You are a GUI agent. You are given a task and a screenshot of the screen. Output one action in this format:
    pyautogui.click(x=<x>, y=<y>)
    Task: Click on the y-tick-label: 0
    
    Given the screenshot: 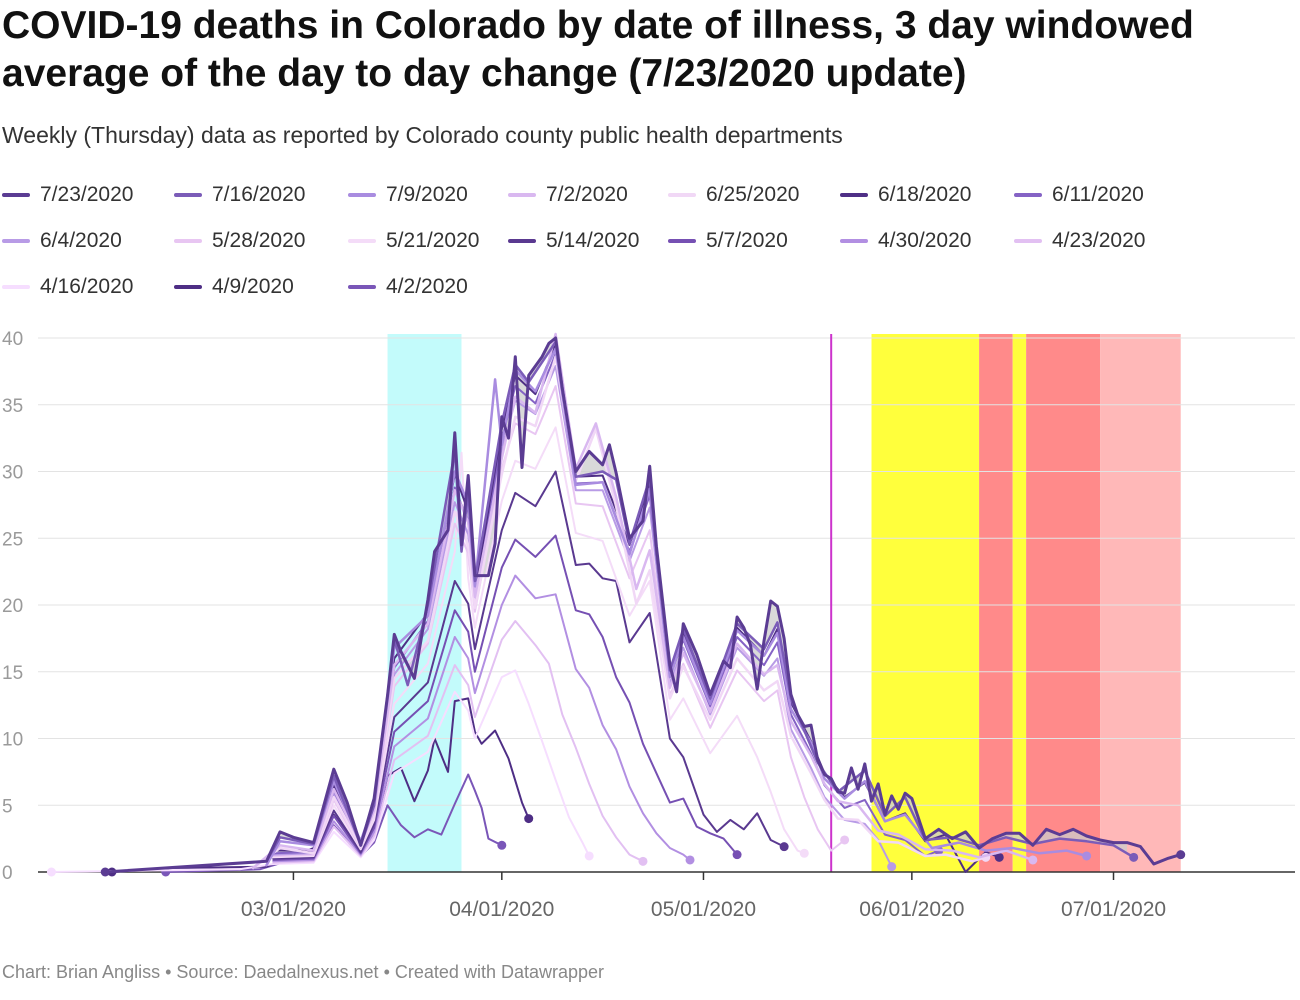 What is the action you would take?
    pyautogui.click(x=7, y=873)
    